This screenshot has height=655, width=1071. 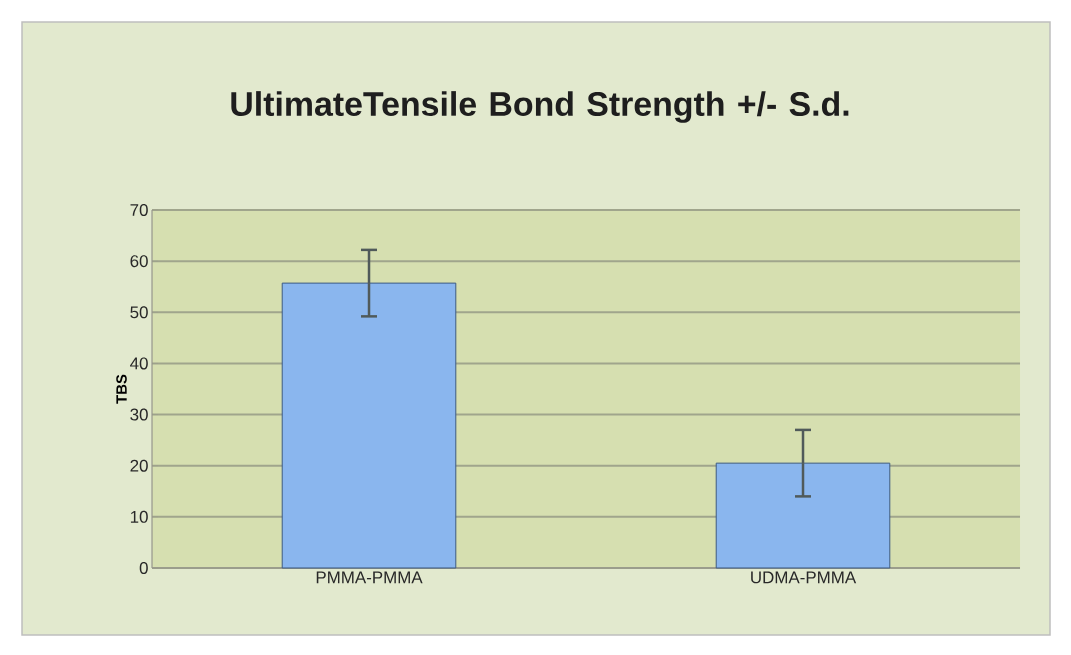 I want to click on chart-title: UltimateTensile Bond Strength +/- S.d., so click(x=540, y=107).